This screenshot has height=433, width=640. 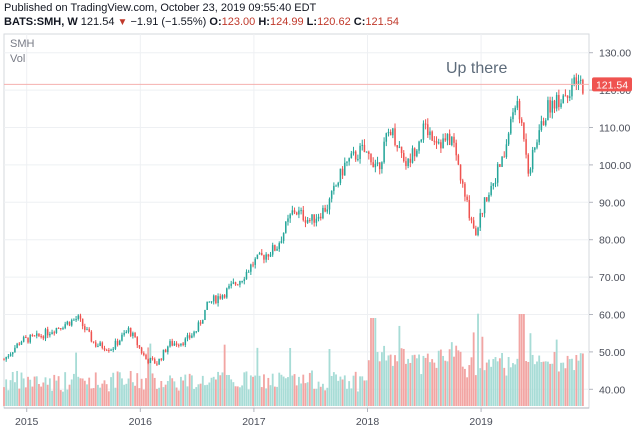 I want to click on low-label: L:, so click(x=312, y=22).